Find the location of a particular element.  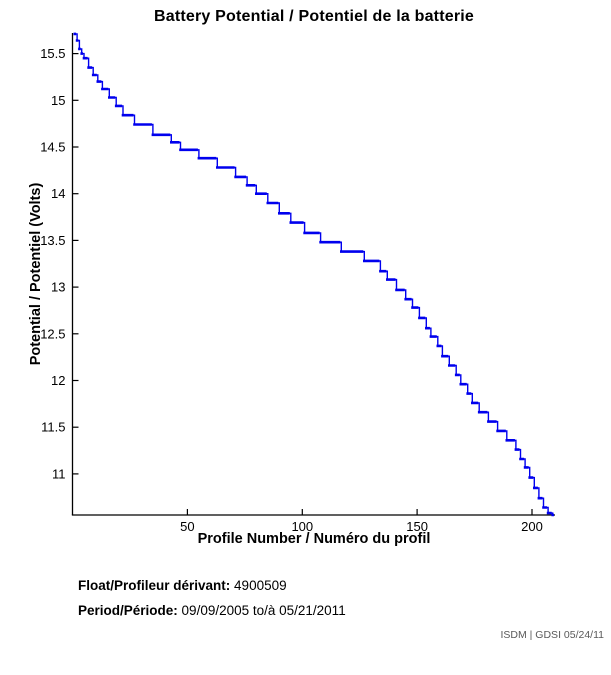

period-value: 09/09/2005 to/à 05/21/2011 is located at coordinates (263, 610).